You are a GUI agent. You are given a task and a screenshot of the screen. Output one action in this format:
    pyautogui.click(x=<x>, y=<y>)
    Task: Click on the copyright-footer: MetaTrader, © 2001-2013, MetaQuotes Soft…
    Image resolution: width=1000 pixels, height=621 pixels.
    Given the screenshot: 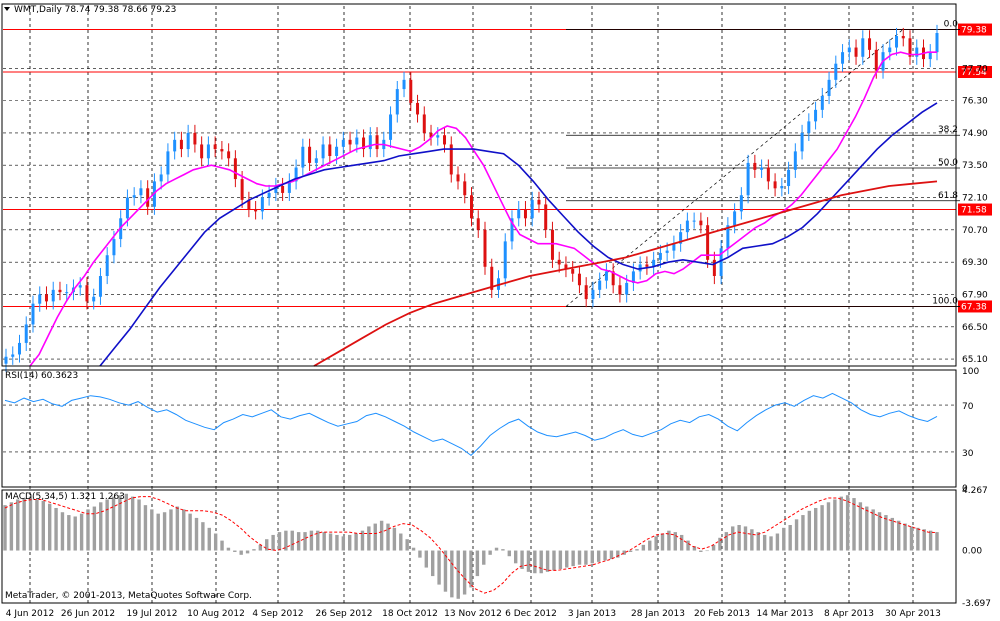 What is the action you would take?
    pyautogui.click(x=128, y=596)
    